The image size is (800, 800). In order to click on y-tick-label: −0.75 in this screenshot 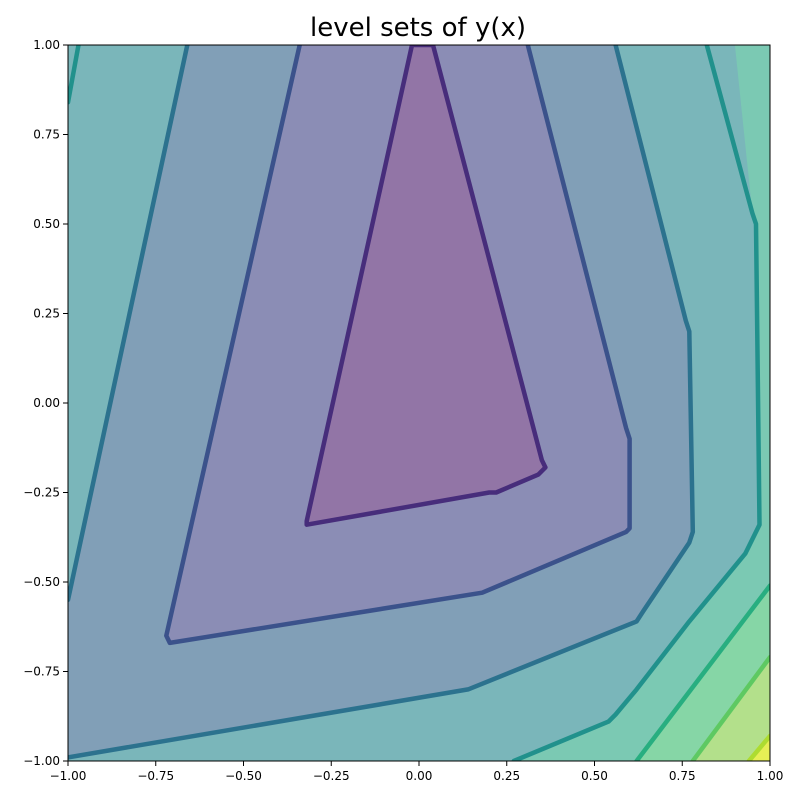, I will do `click(41, 672)`.